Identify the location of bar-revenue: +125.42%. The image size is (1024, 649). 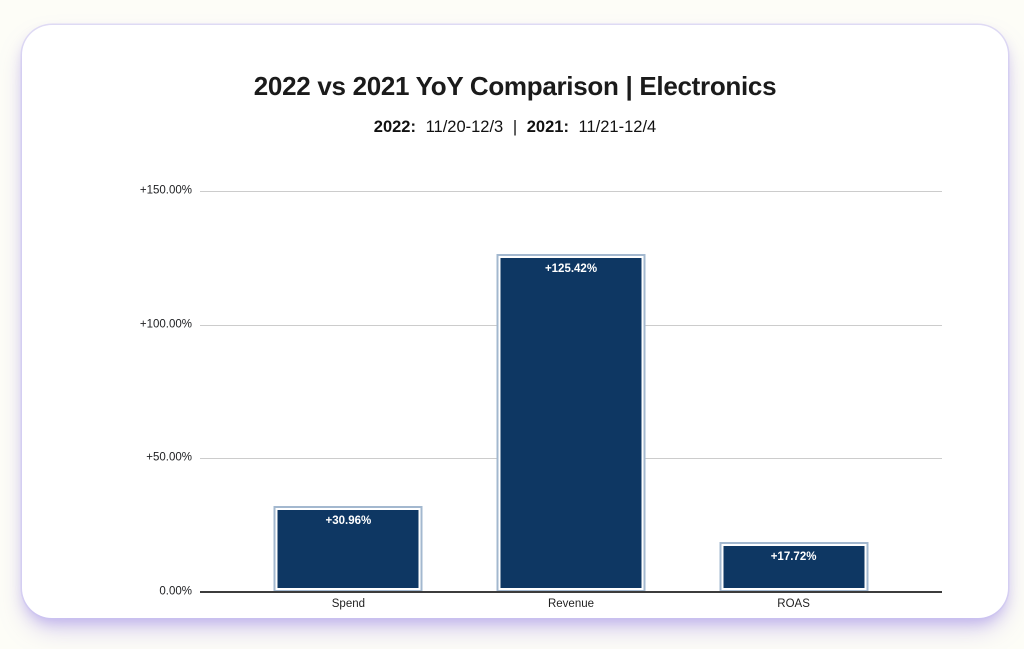
(571, 423).